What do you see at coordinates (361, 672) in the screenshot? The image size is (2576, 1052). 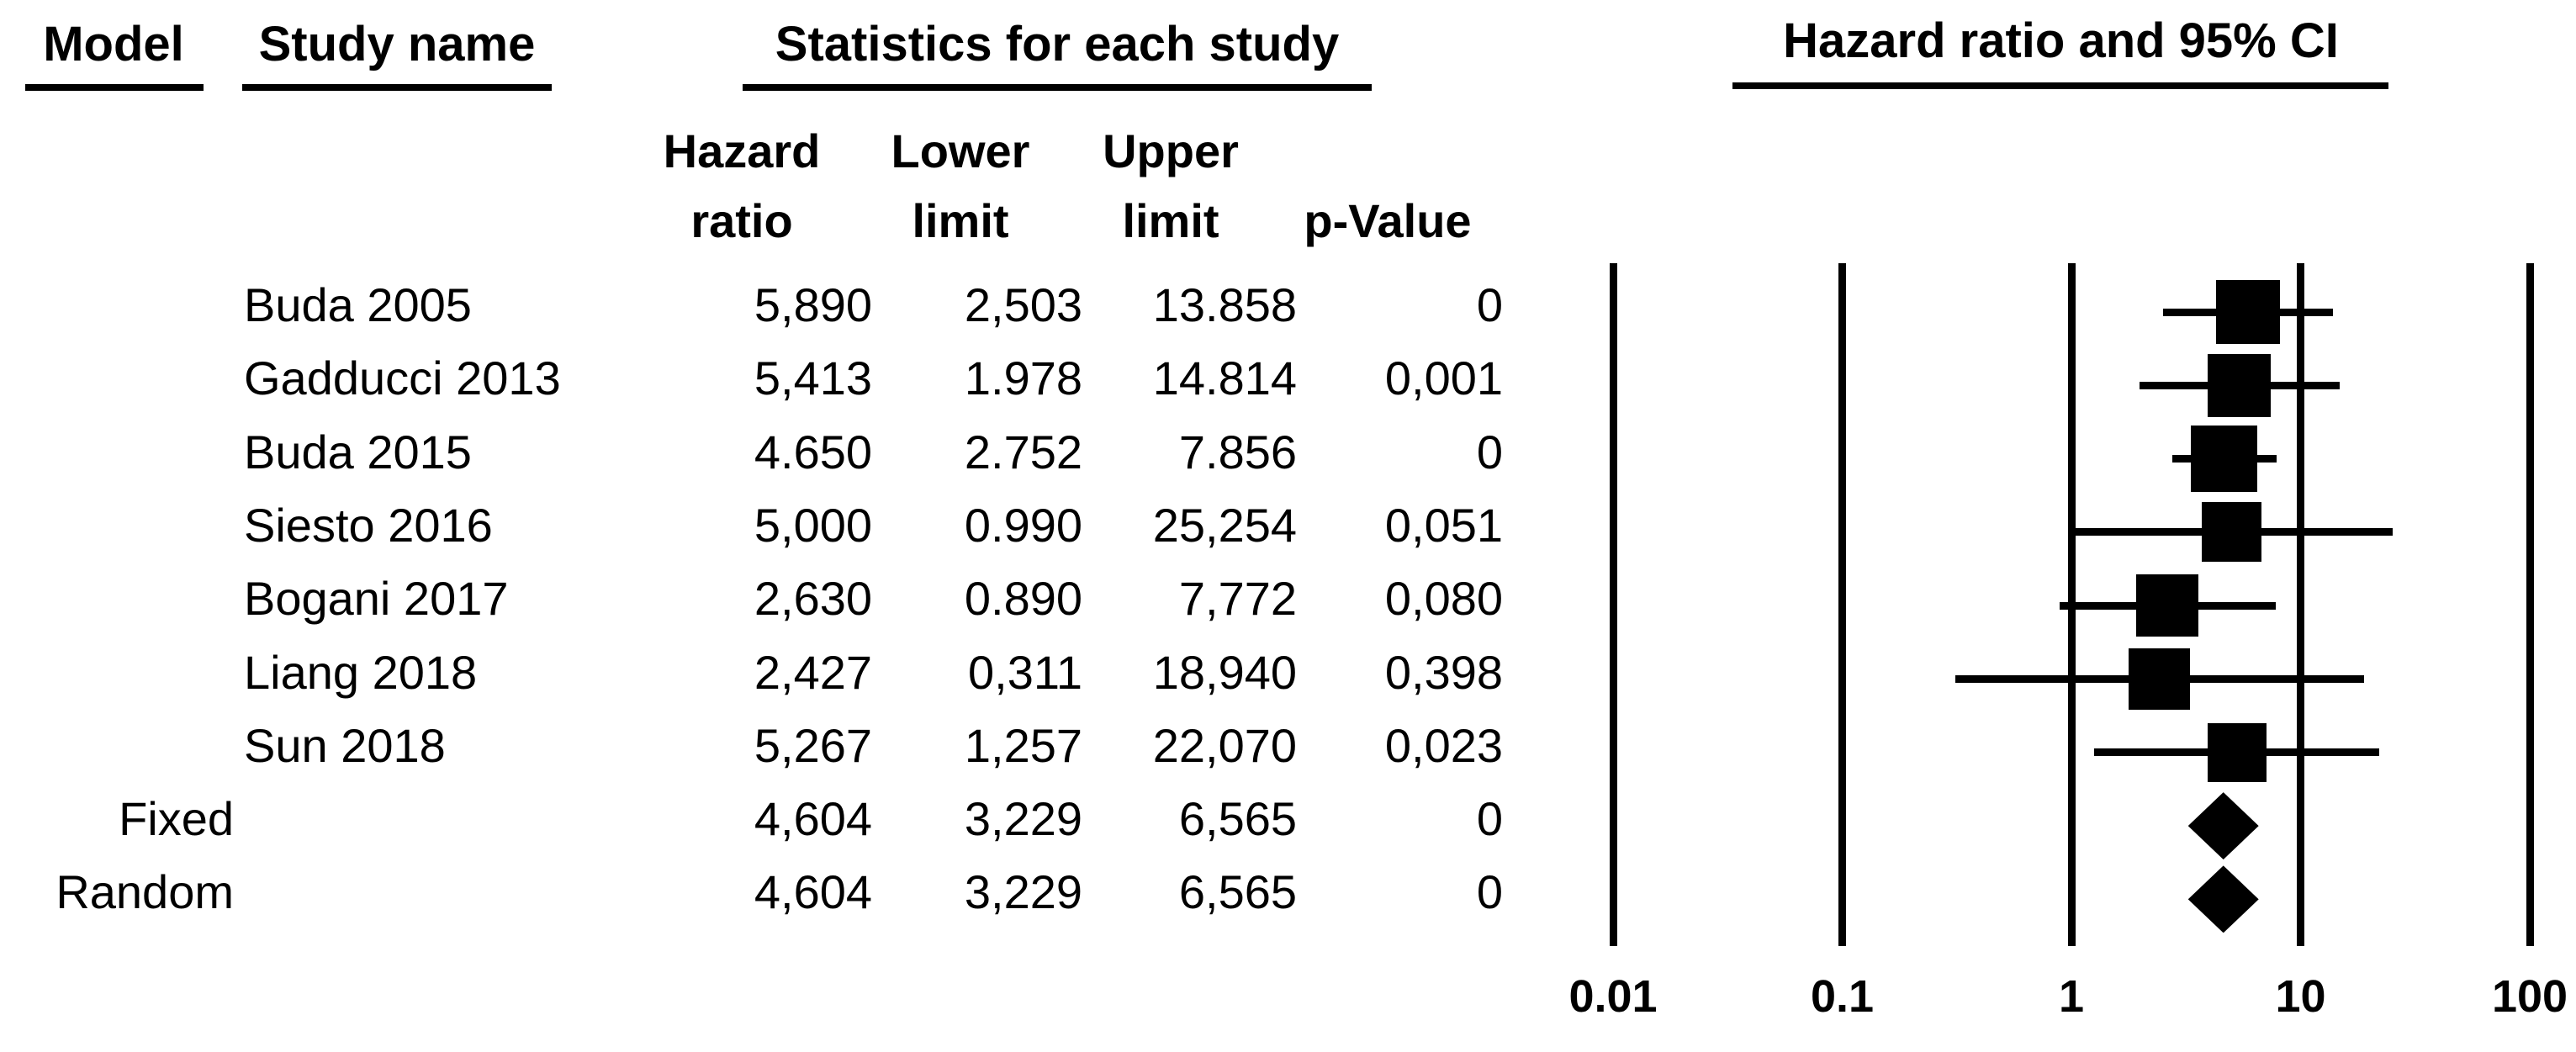 I see `study-name-cell: Liang 2018` at bounding box center [361, 672].